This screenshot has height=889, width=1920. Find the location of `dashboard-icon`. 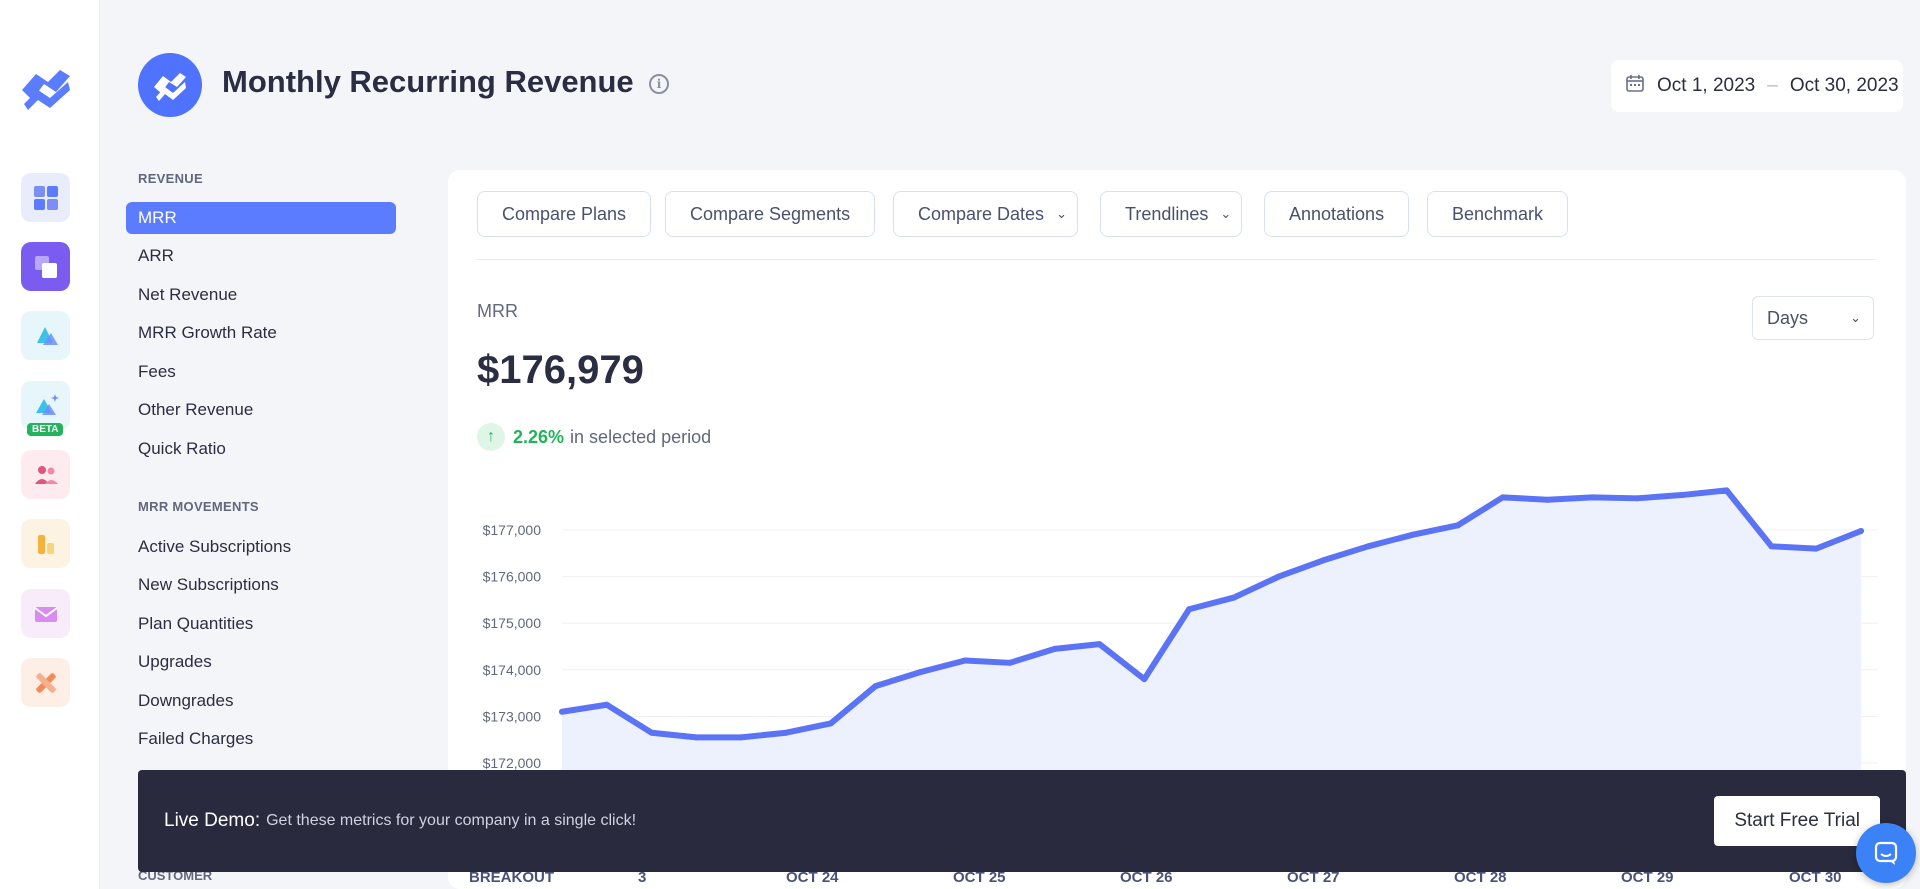

dashboard-icon is located at coordinates (45, 197).